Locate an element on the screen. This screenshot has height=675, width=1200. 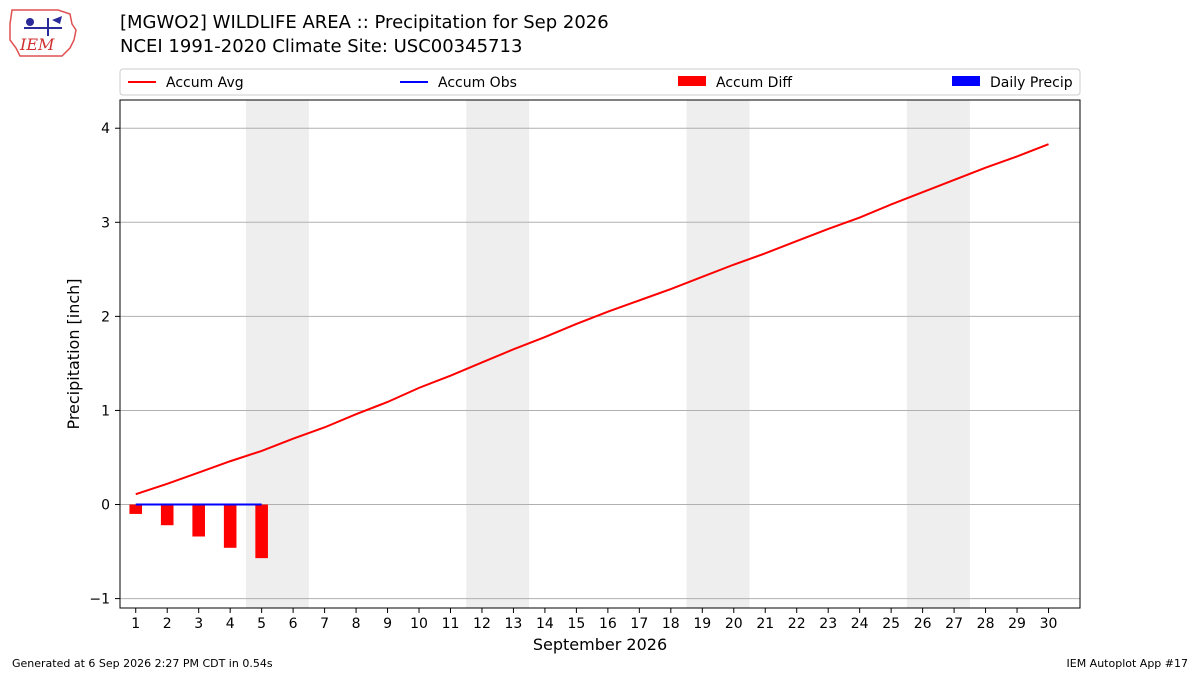
x-tick-label: 9 is located at coordinates (387, 624).